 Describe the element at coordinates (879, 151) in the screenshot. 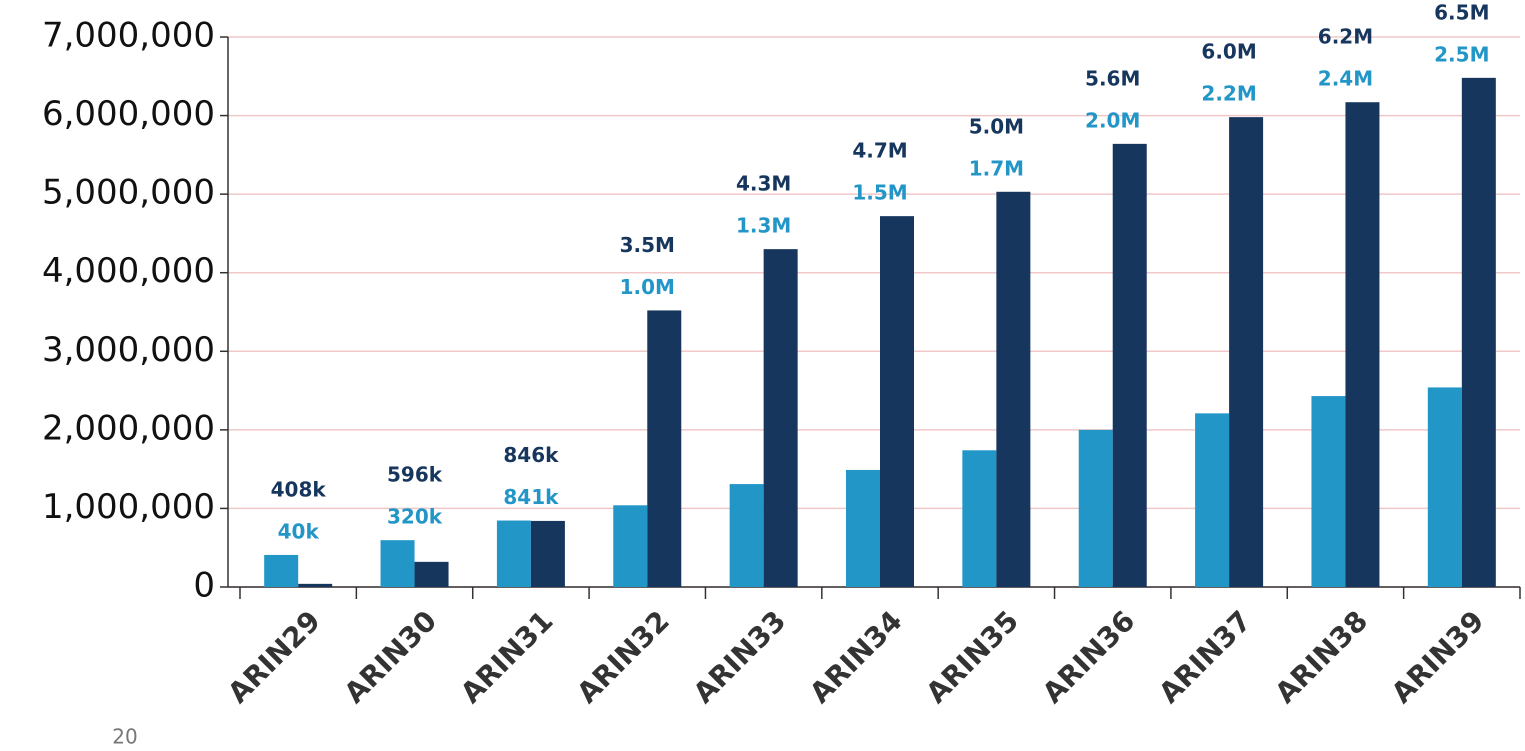

I see `value-label: 4.7M` at that location.